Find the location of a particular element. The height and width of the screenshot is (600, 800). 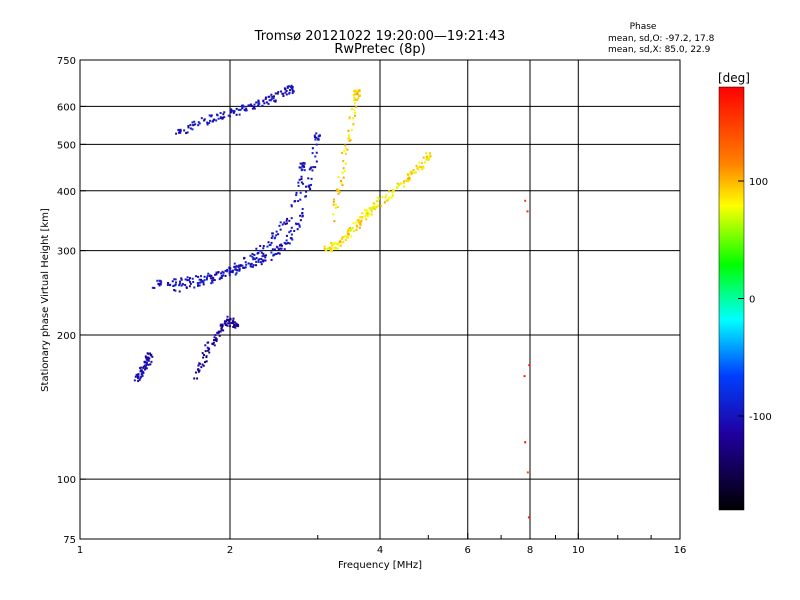

colorbar-tick-label: -100 is located at coordinates (760, 417).